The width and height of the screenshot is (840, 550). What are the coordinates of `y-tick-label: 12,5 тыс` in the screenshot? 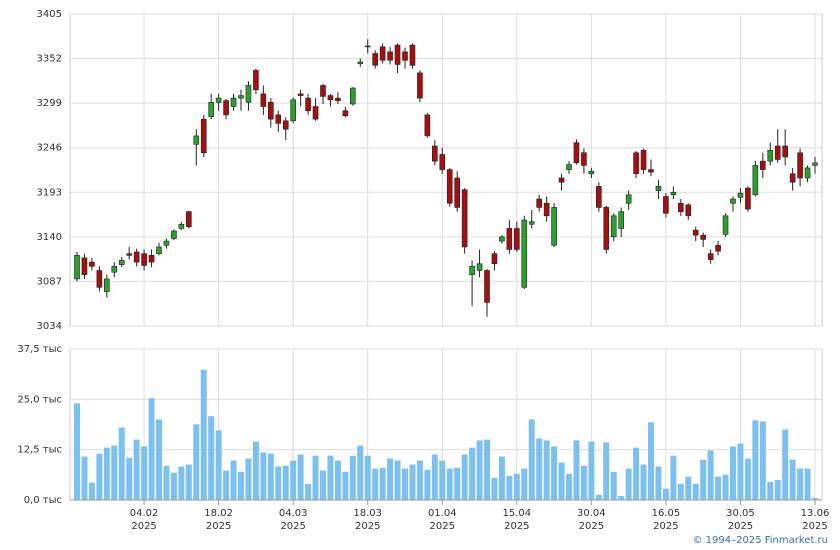 It's located at (39, 450).